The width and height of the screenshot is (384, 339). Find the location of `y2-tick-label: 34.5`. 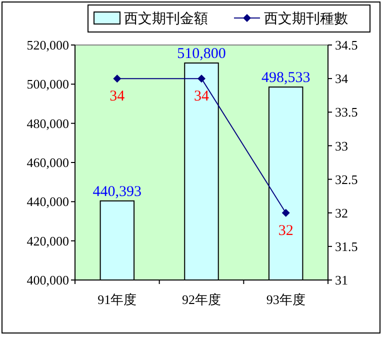

y2-tick-label: 34.5 is located at coordinates (346, 45).